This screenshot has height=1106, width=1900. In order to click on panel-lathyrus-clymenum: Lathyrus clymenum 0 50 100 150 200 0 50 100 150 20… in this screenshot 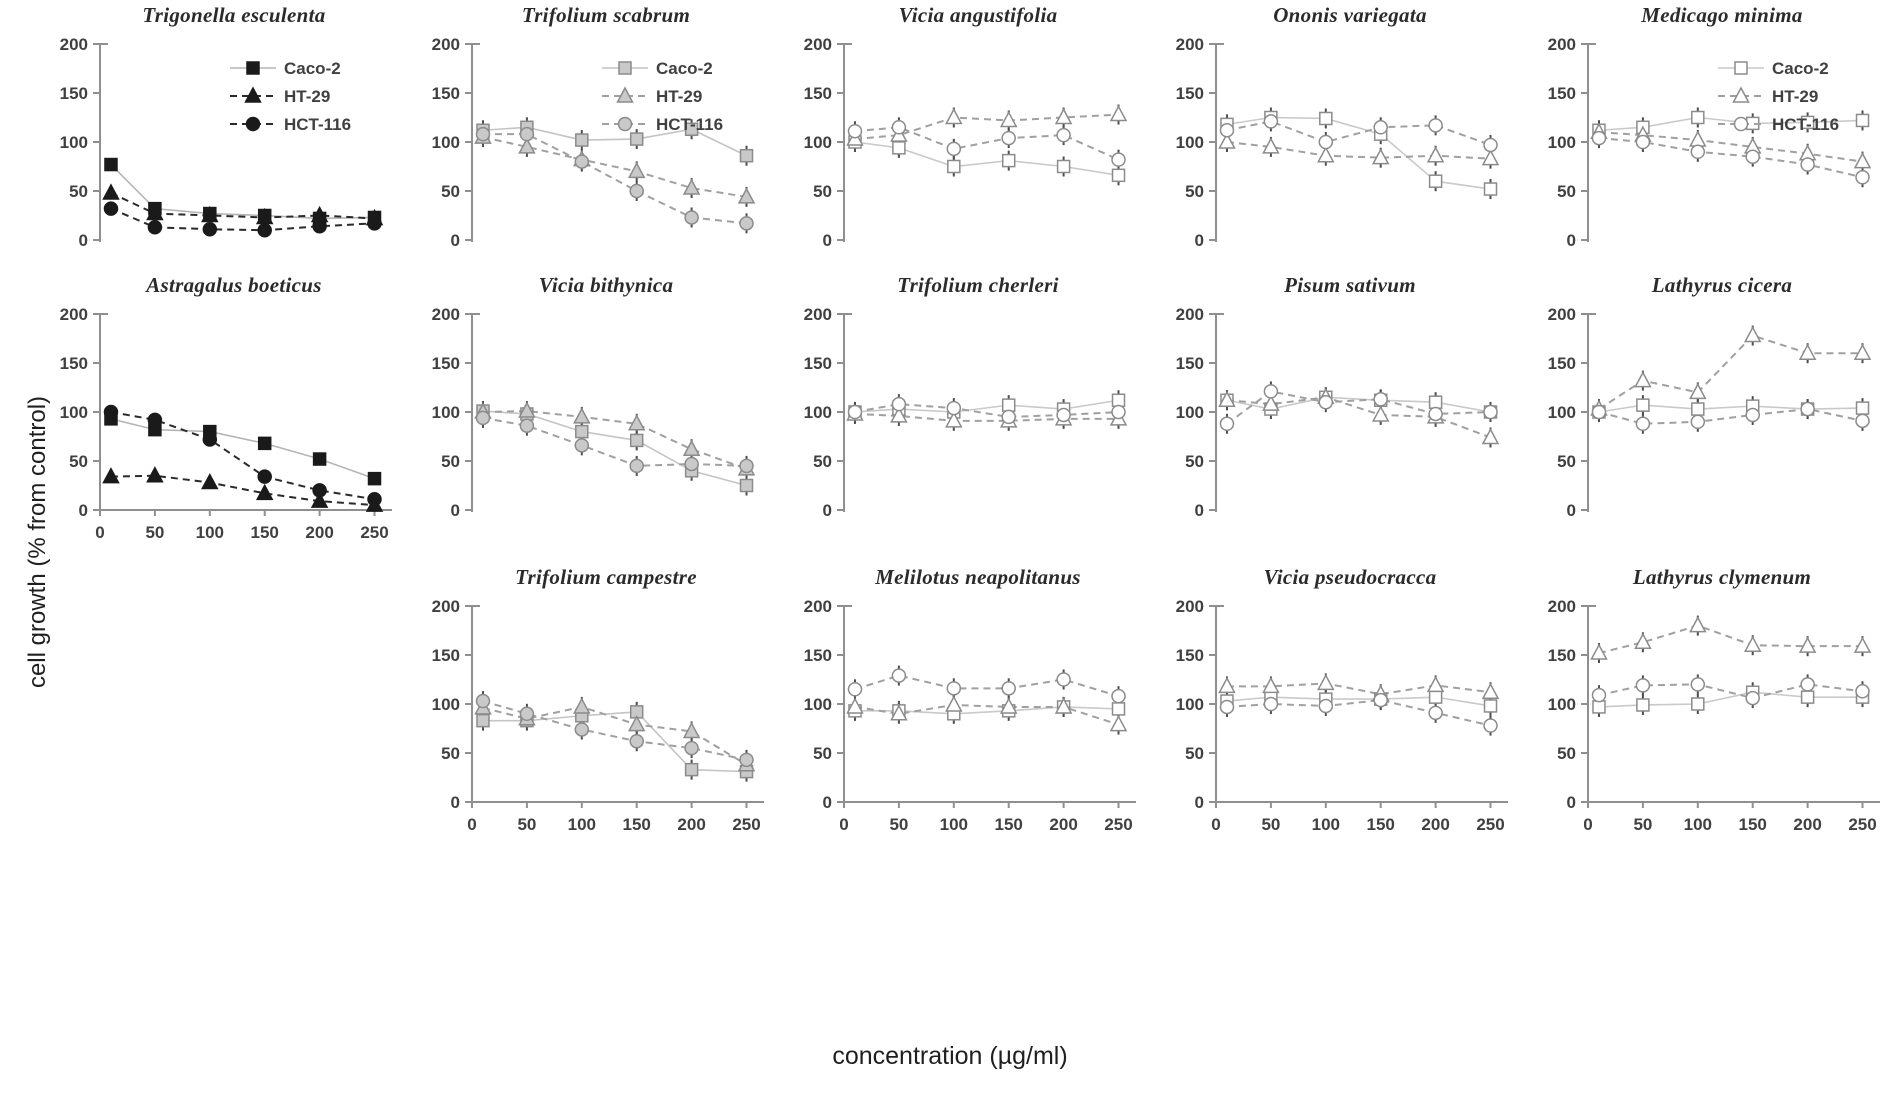, I will do `click(1708, 710)`.